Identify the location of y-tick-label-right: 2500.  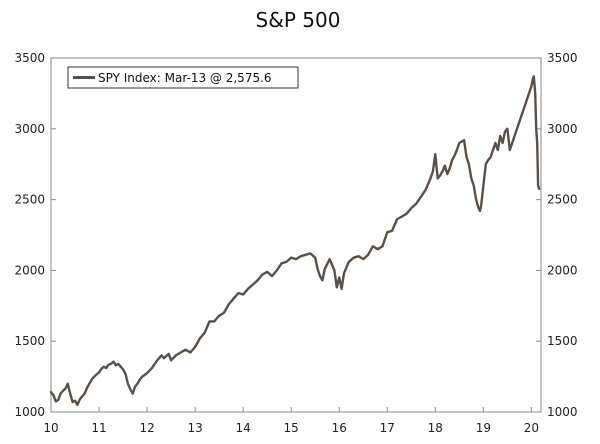
(562, 200).